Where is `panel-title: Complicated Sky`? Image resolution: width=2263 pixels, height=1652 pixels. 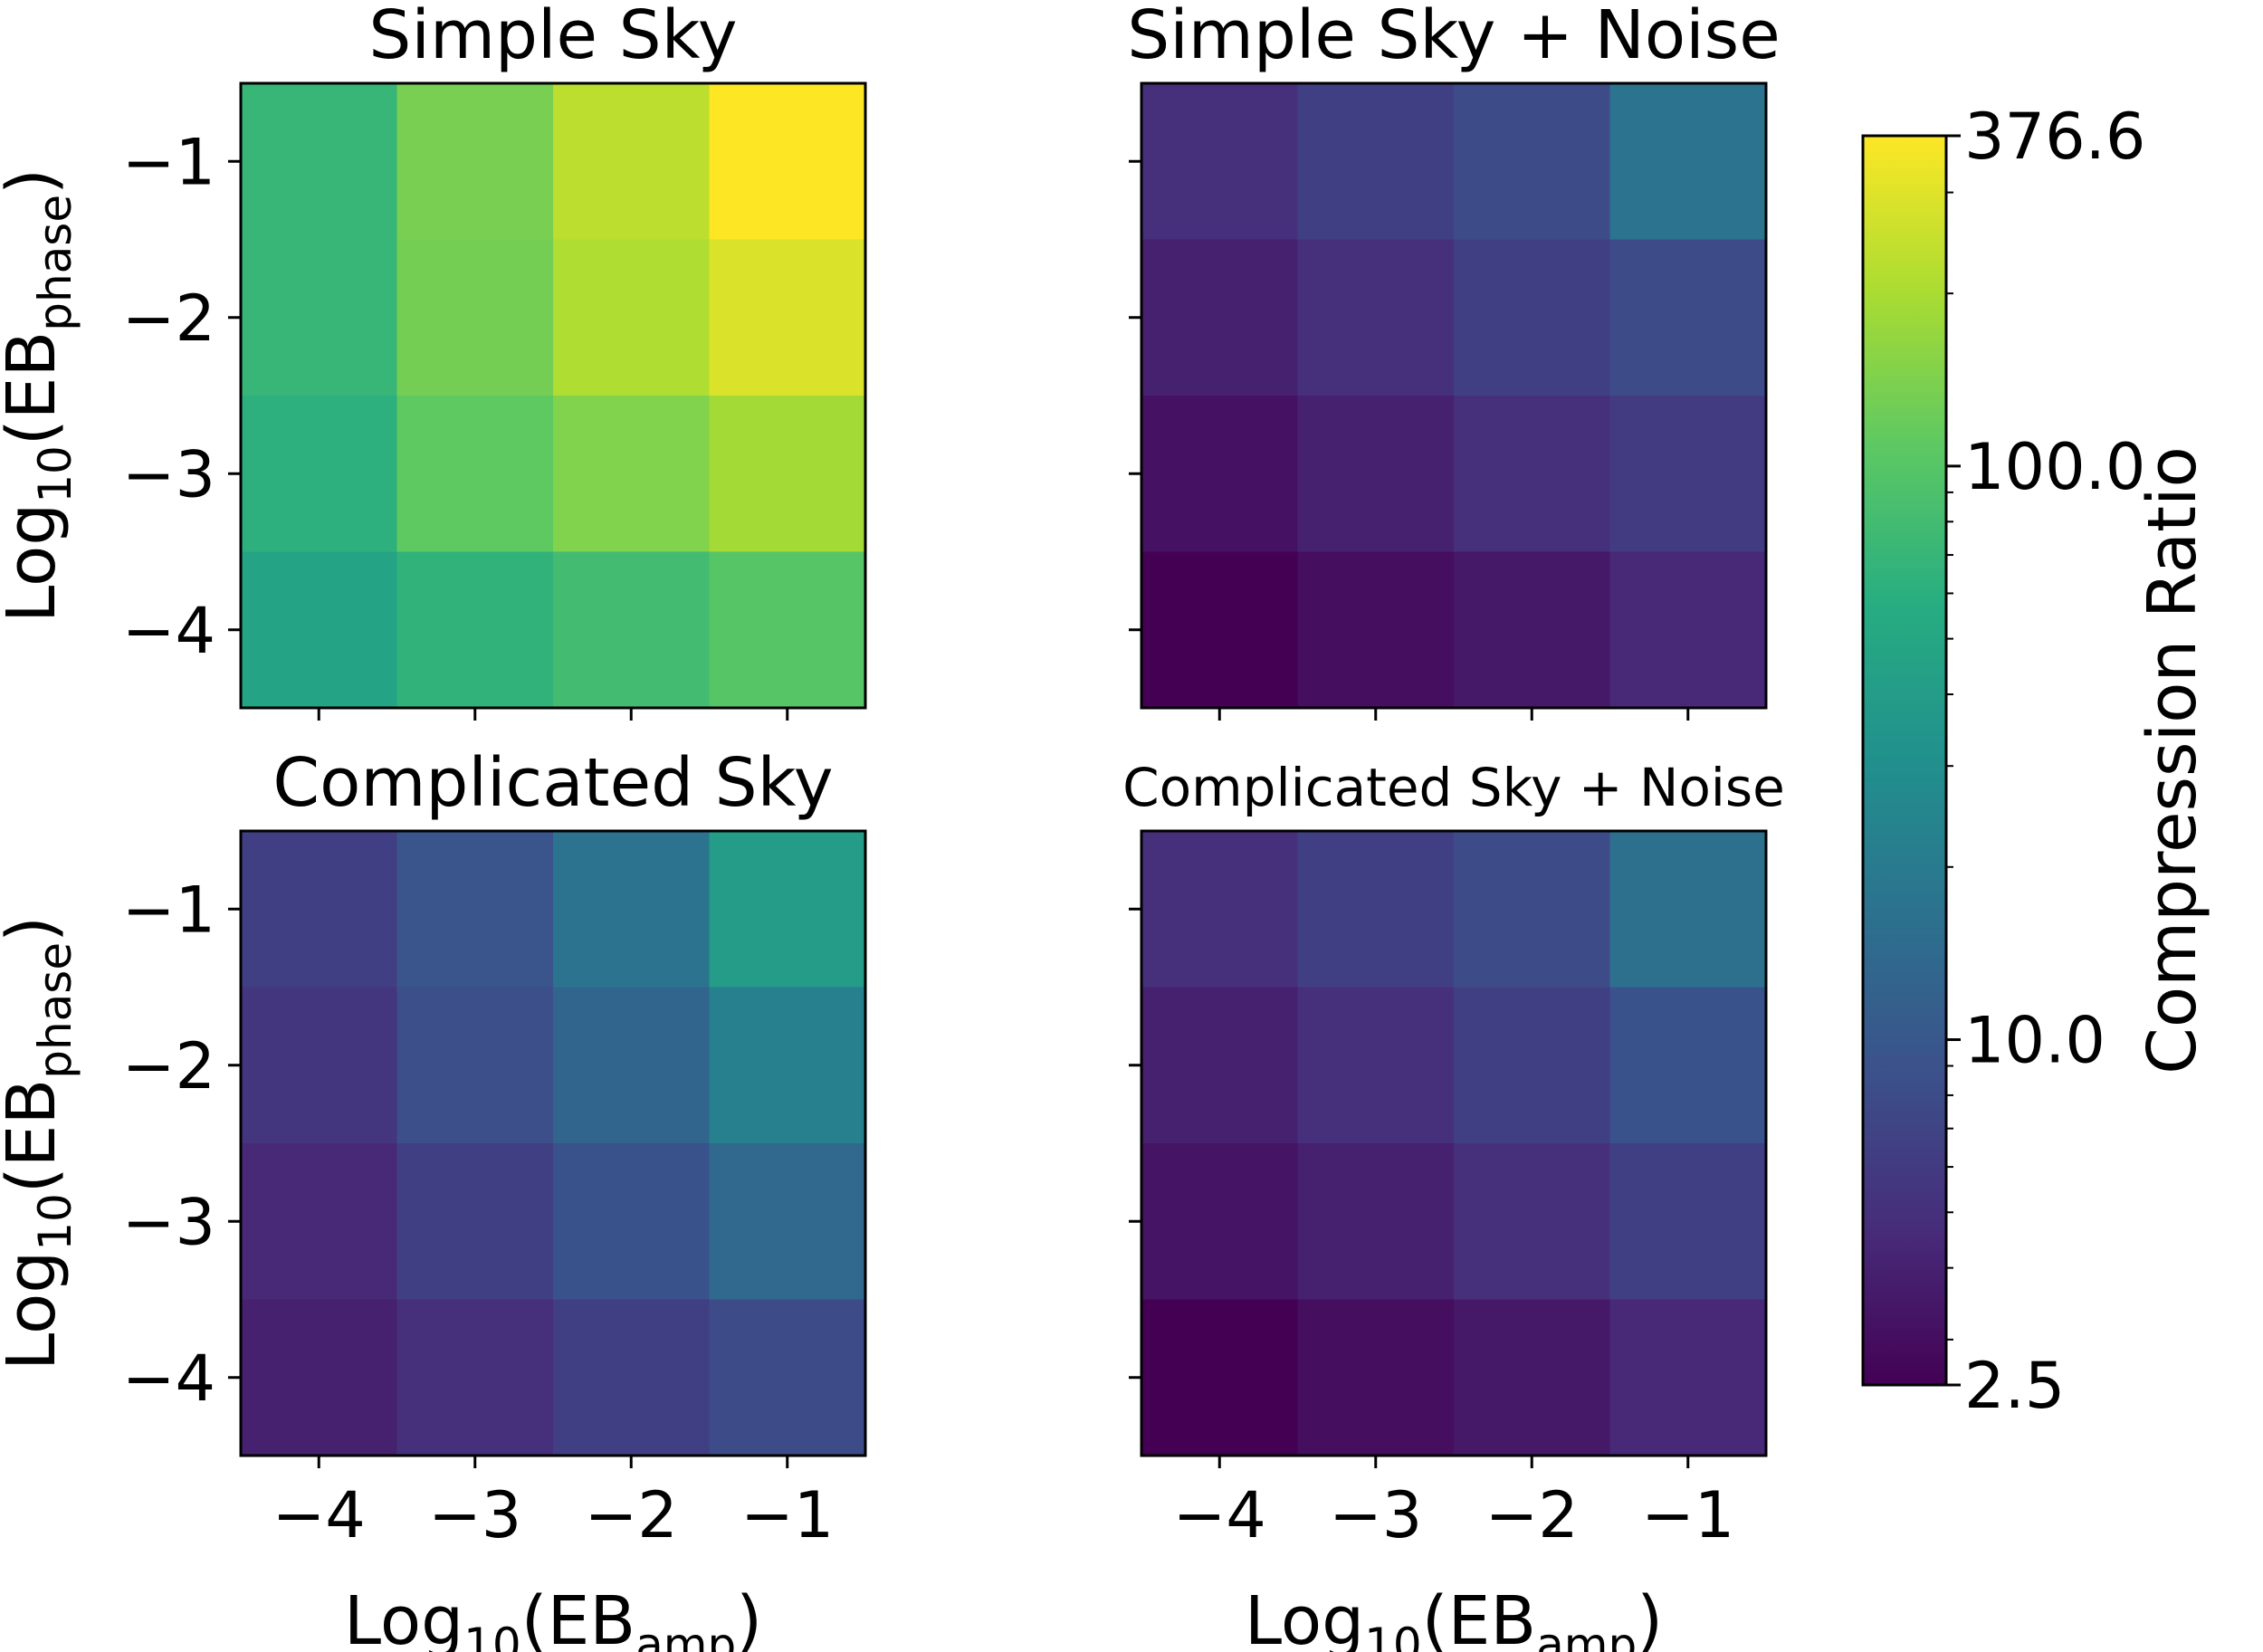
panel-title: Complicated Sky is located at coordinates (552, 783).